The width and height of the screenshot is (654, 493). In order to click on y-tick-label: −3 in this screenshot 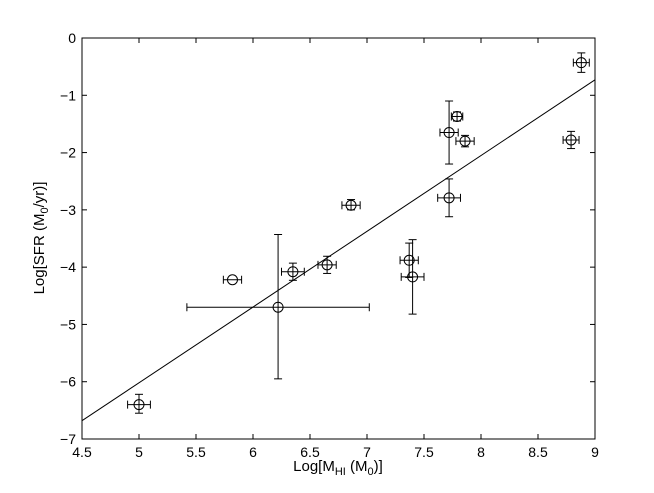, I will do `click(68, 210)`.